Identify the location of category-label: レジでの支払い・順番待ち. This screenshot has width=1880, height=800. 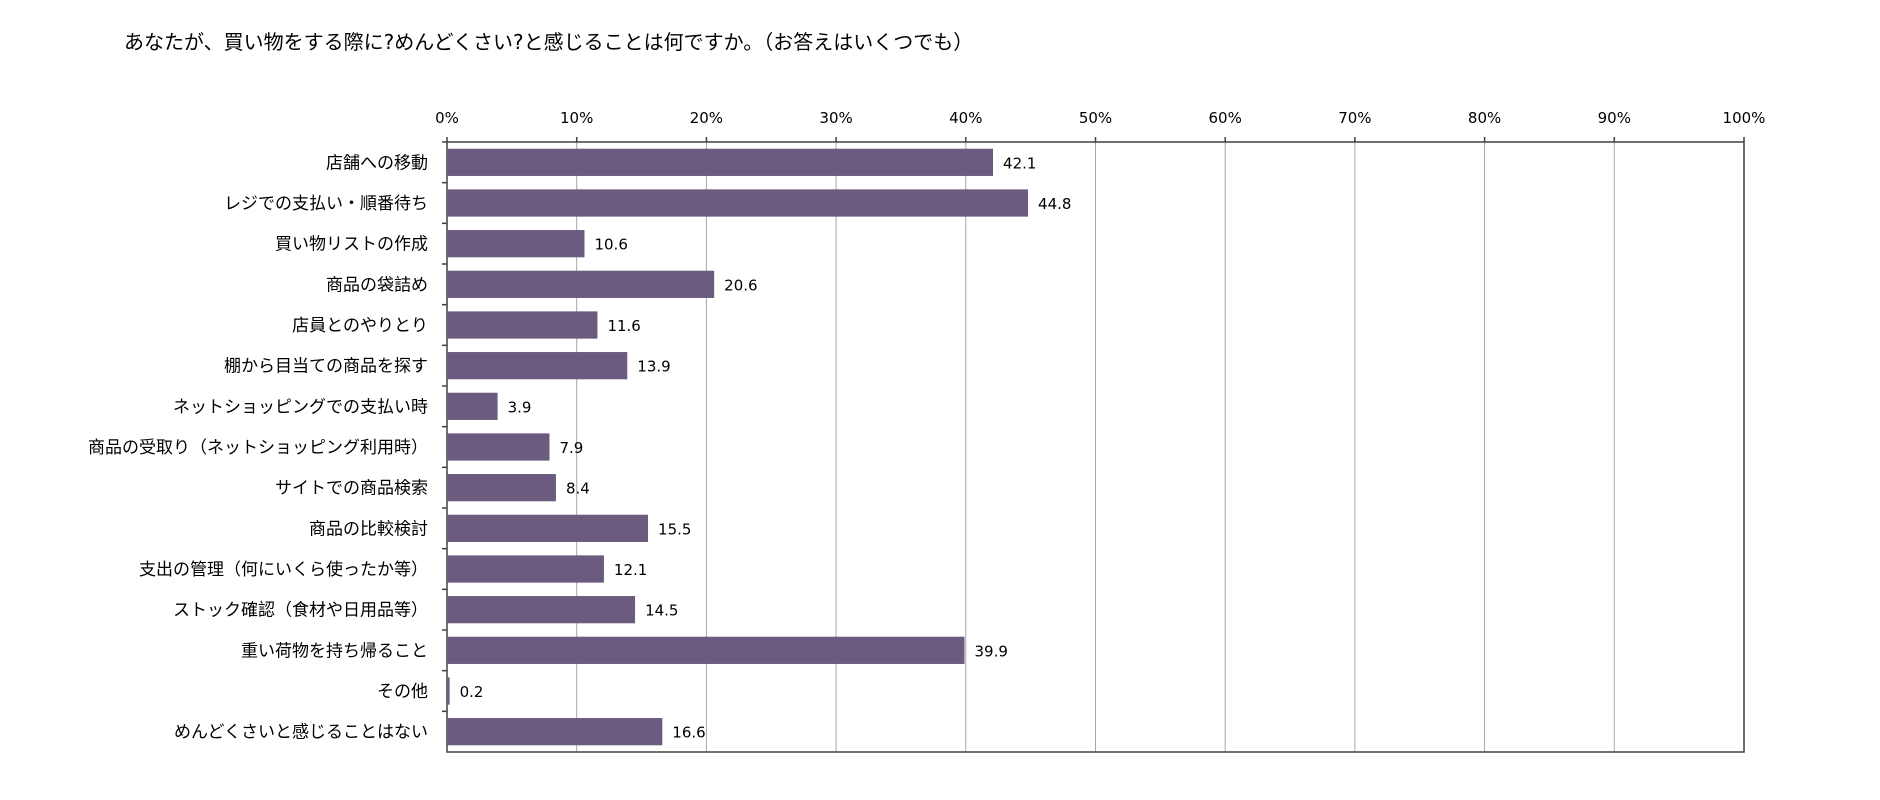
(326, 204).